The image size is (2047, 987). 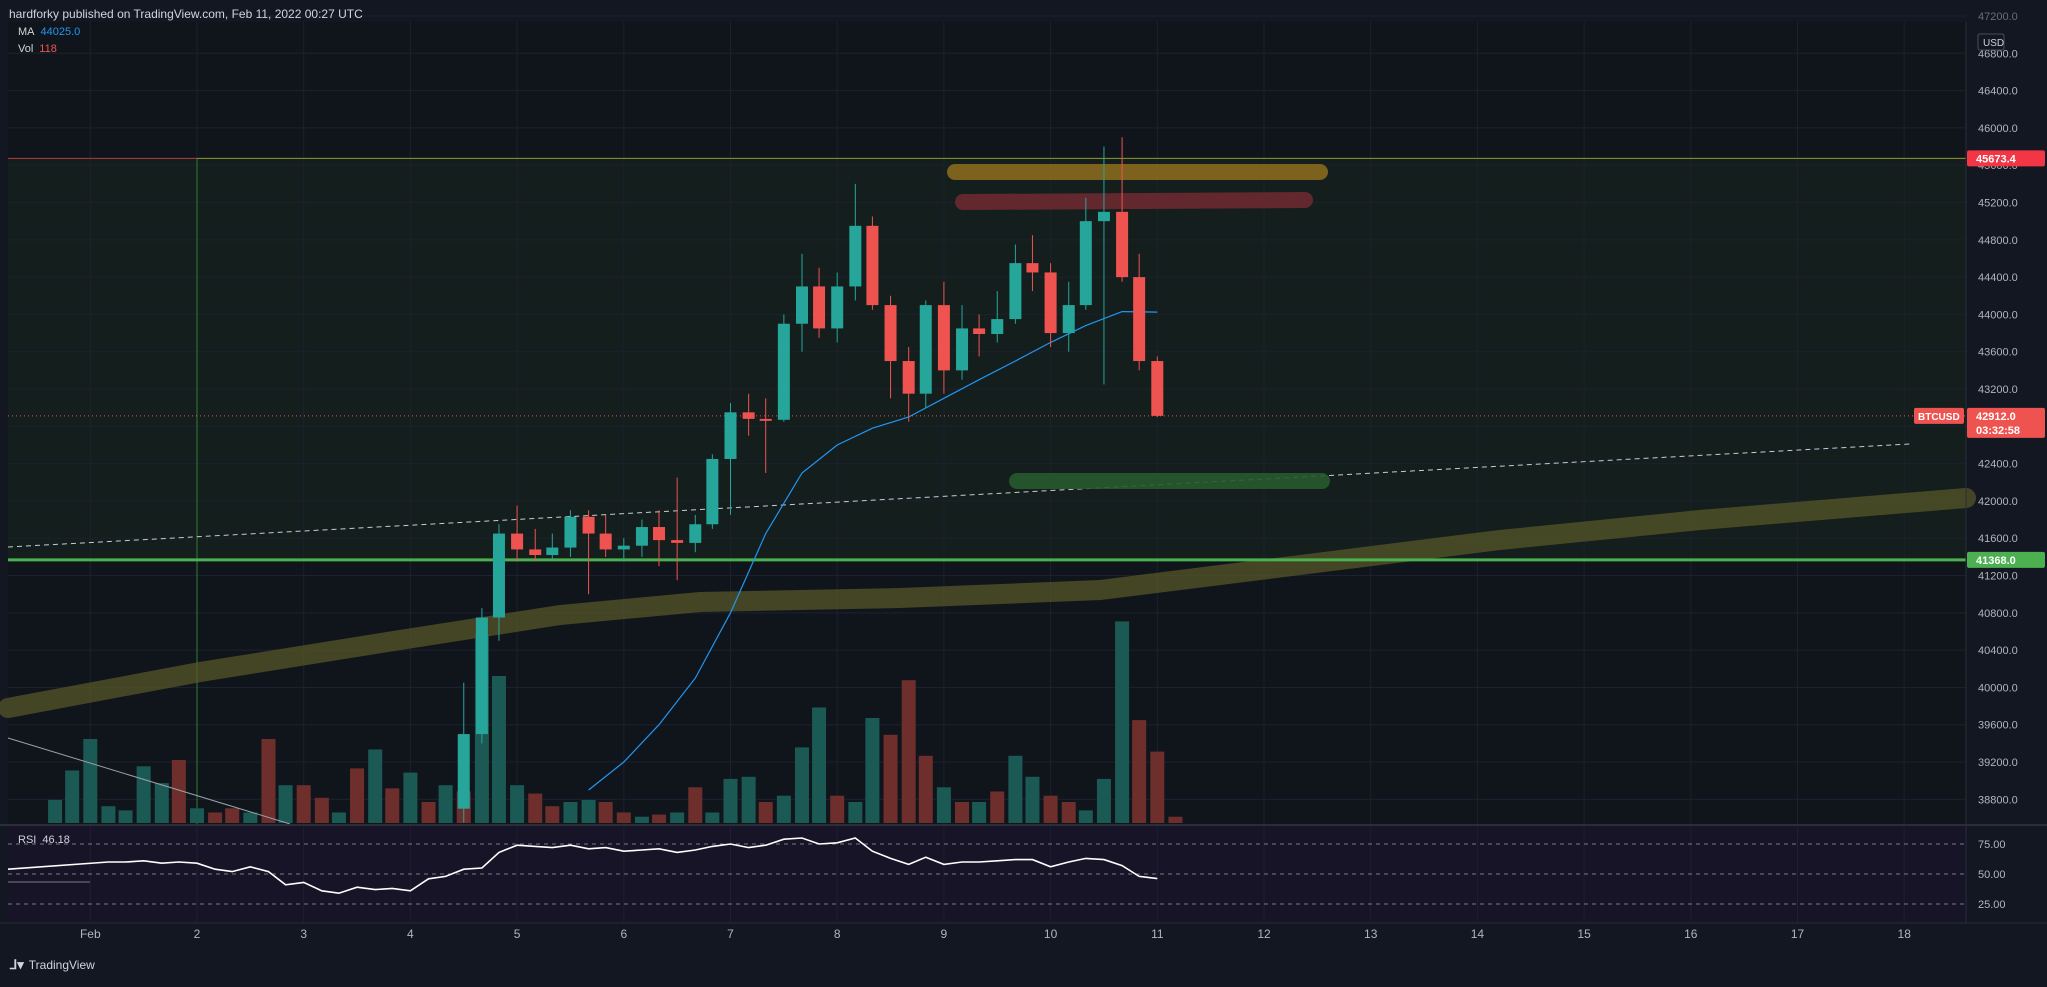 I want to click on time-axis-label: 4, so click(x=410, y=934).